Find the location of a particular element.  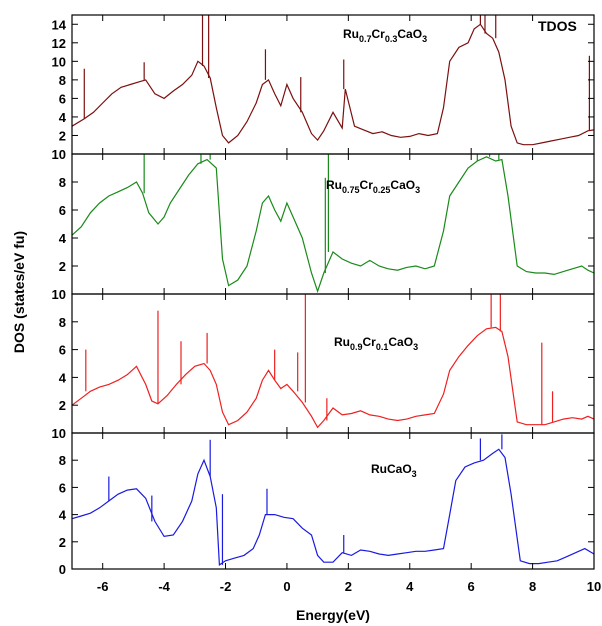

y-tick-label: 0 is located at coordinates (62, 569).